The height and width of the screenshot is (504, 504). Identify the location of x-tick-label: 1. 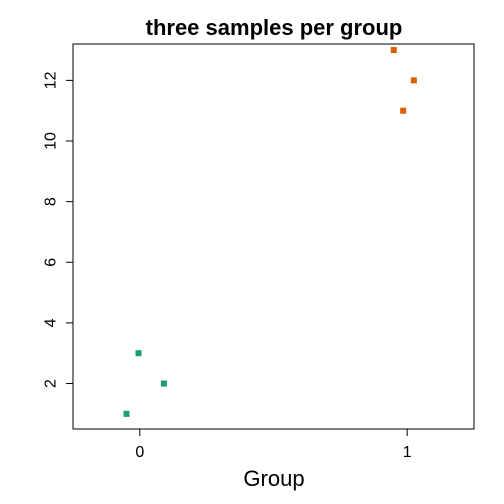
(407, 452).